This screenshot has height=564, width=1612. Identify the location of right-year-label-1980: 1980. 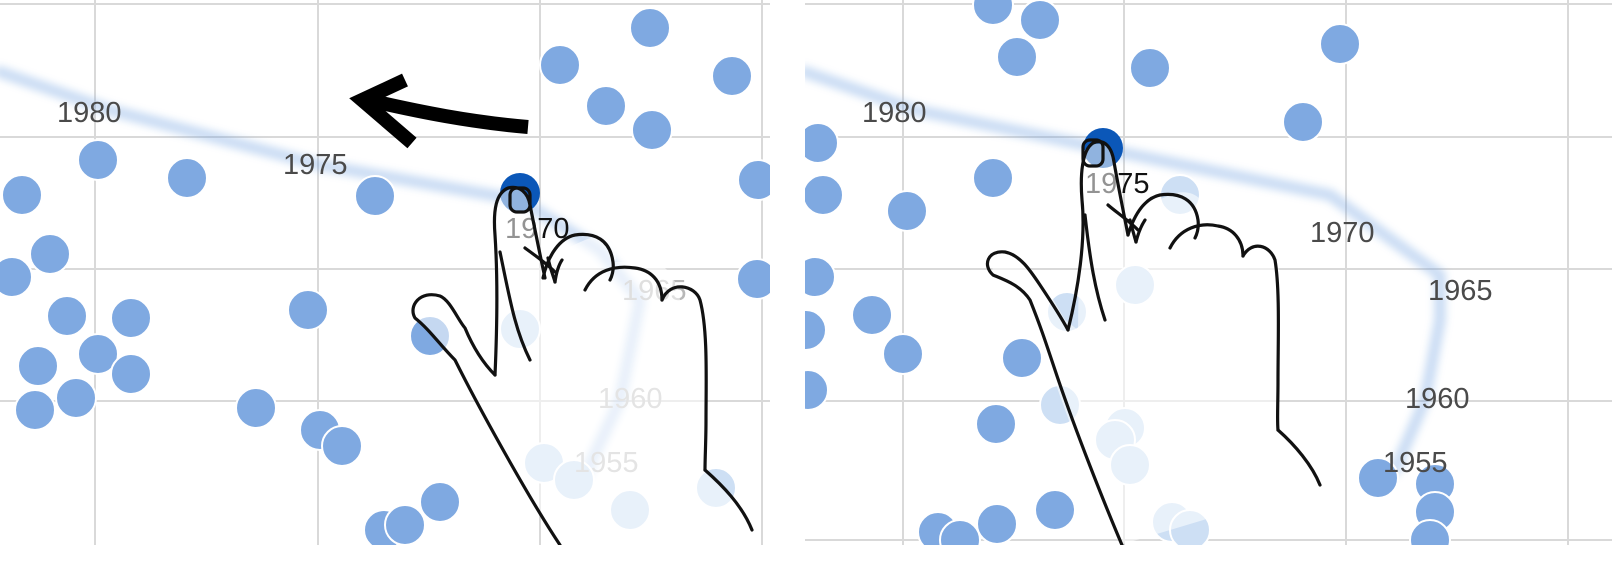
(894, 113).